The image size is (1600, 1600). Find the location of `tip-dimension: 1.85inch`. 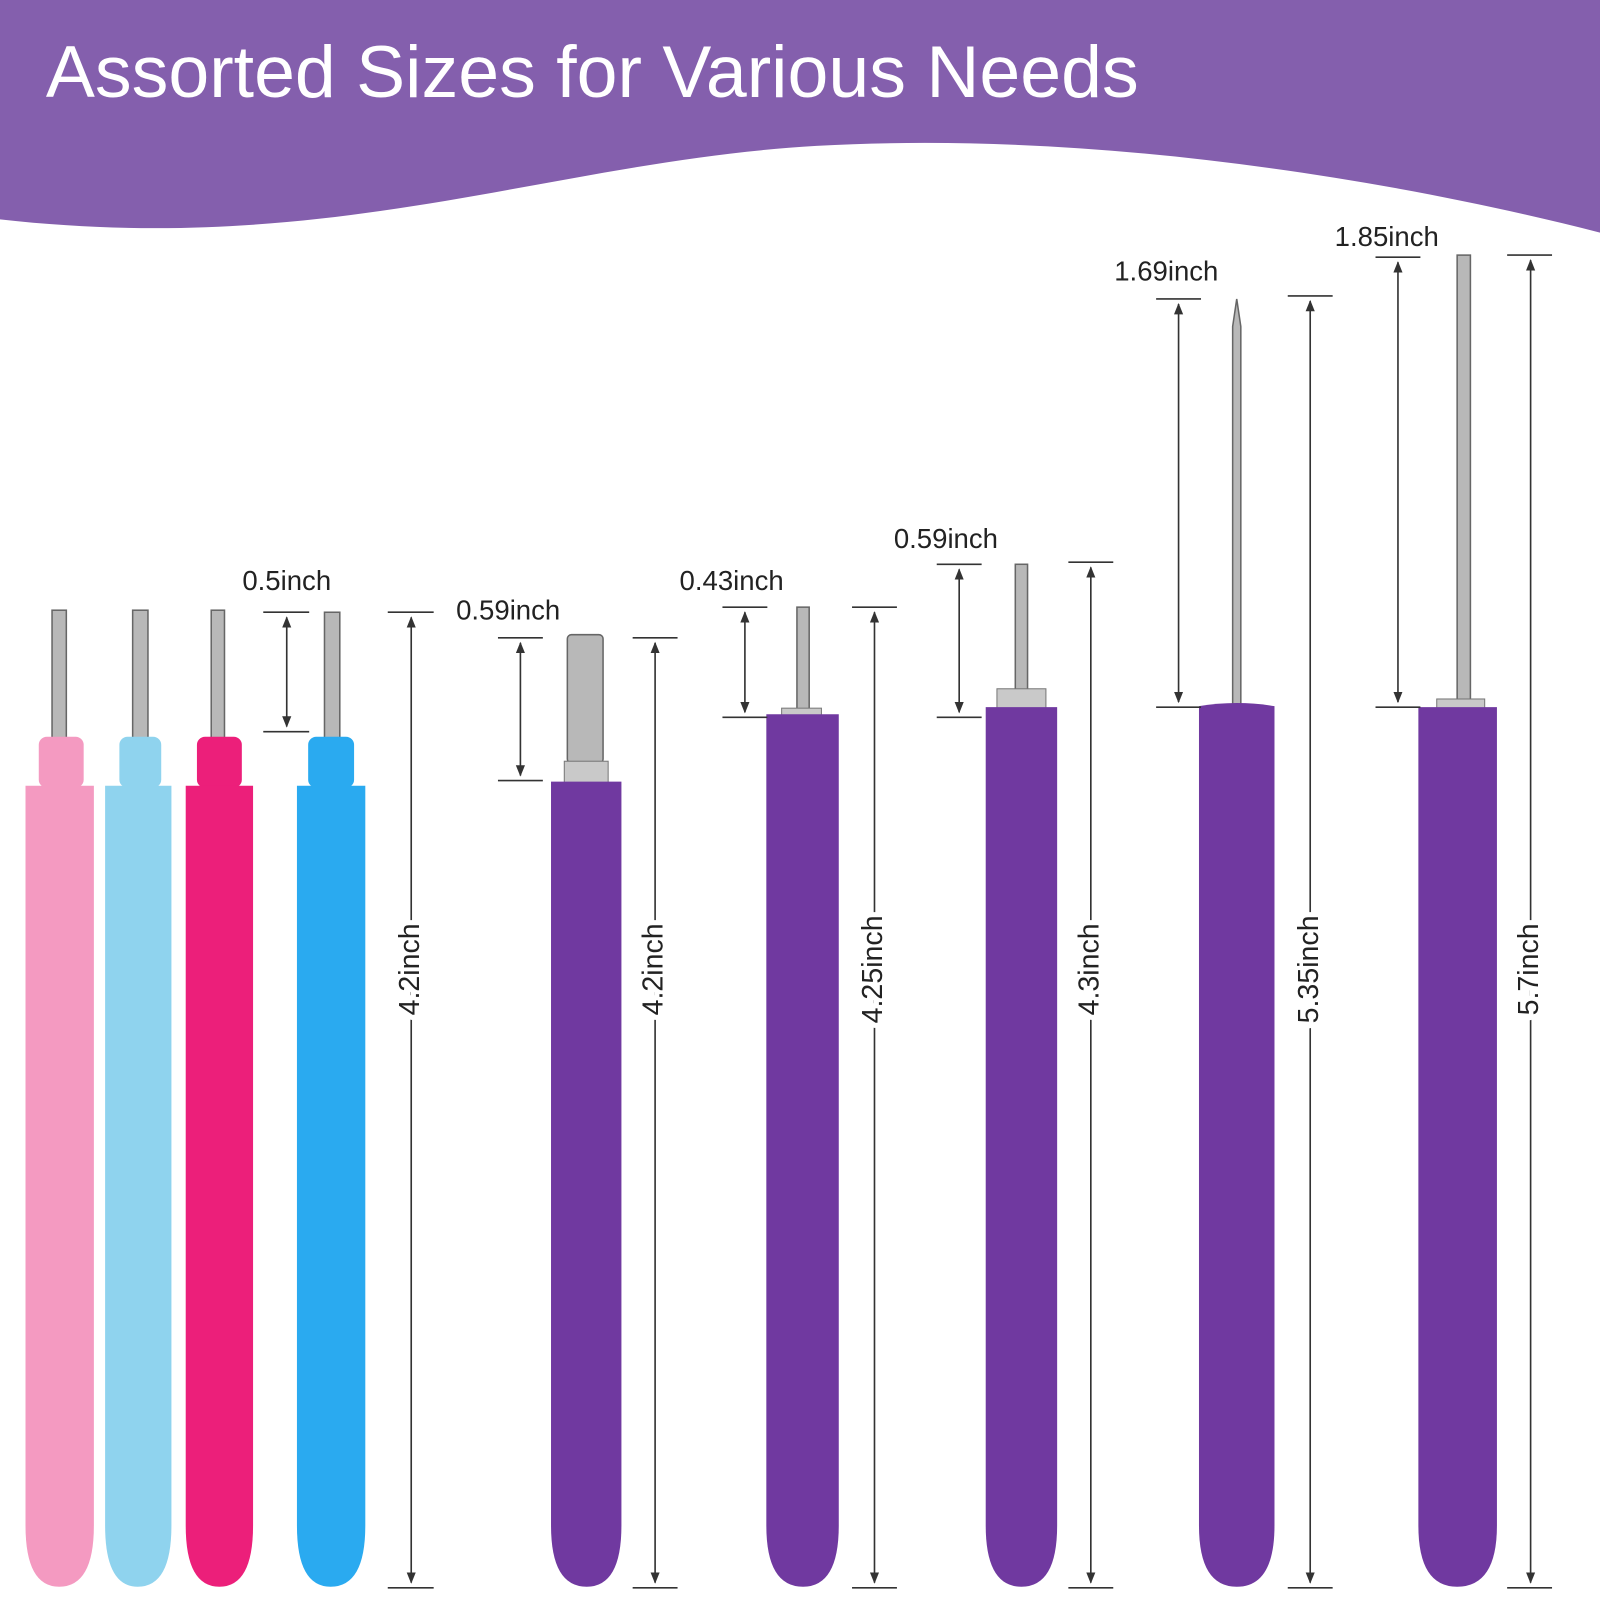

tip-dimension: 1.85inch is located at coordinates (1387, 464).